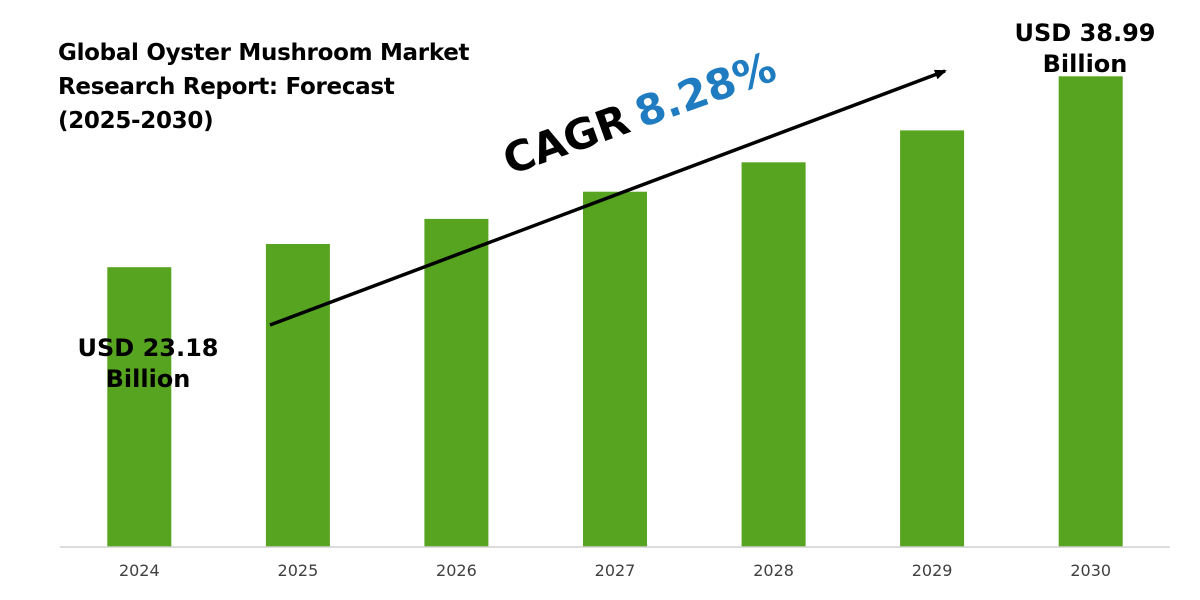 This screenshot has width=1200, height=600. I want to click on chart-title-line: (2025-2030), so click(136, 121).